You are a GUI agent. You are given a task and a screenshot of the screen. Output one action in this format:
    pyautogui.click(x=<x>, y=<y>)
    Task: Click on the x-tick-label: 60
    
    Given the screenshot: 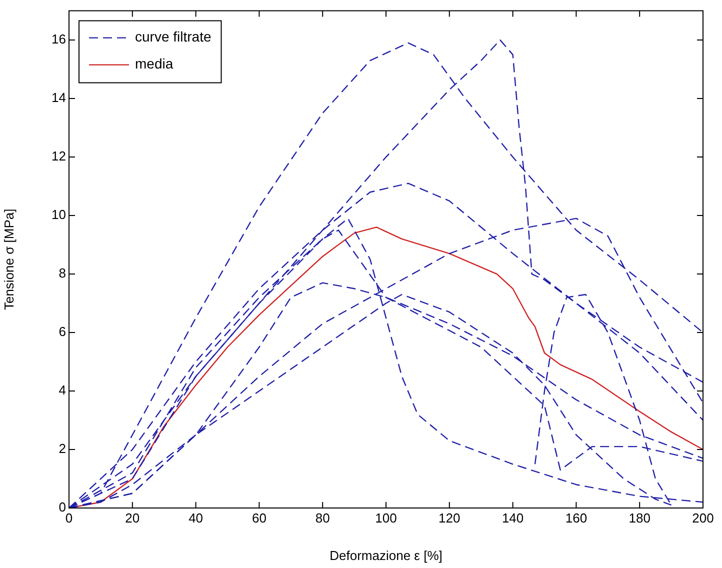 What is the action you would take?
    pyautogui.click(x=259, y=518)
    